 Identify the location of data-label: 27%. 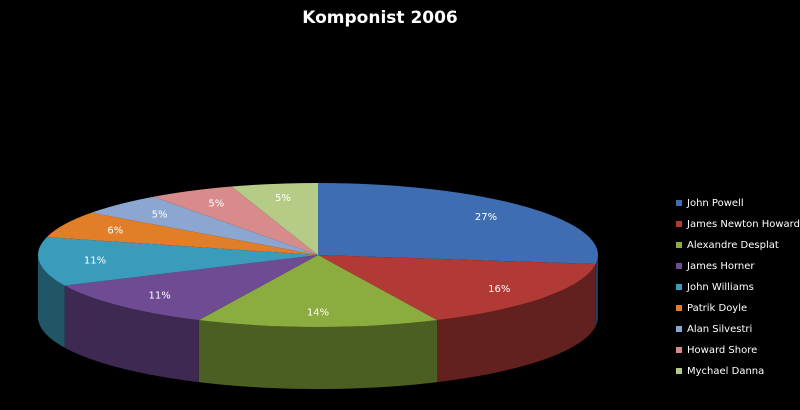
(486, 217).